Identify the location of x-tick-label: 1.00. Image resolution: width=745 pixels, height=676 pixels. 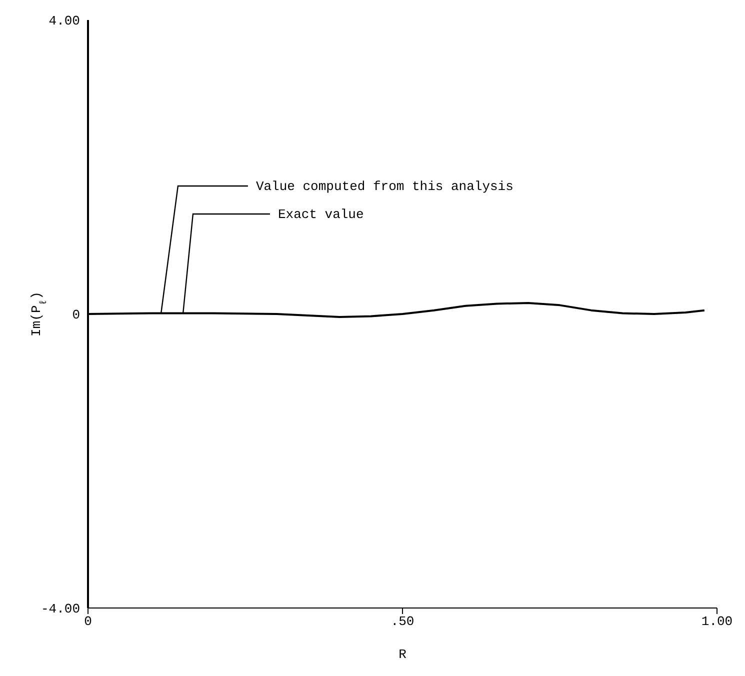
(717, 622).